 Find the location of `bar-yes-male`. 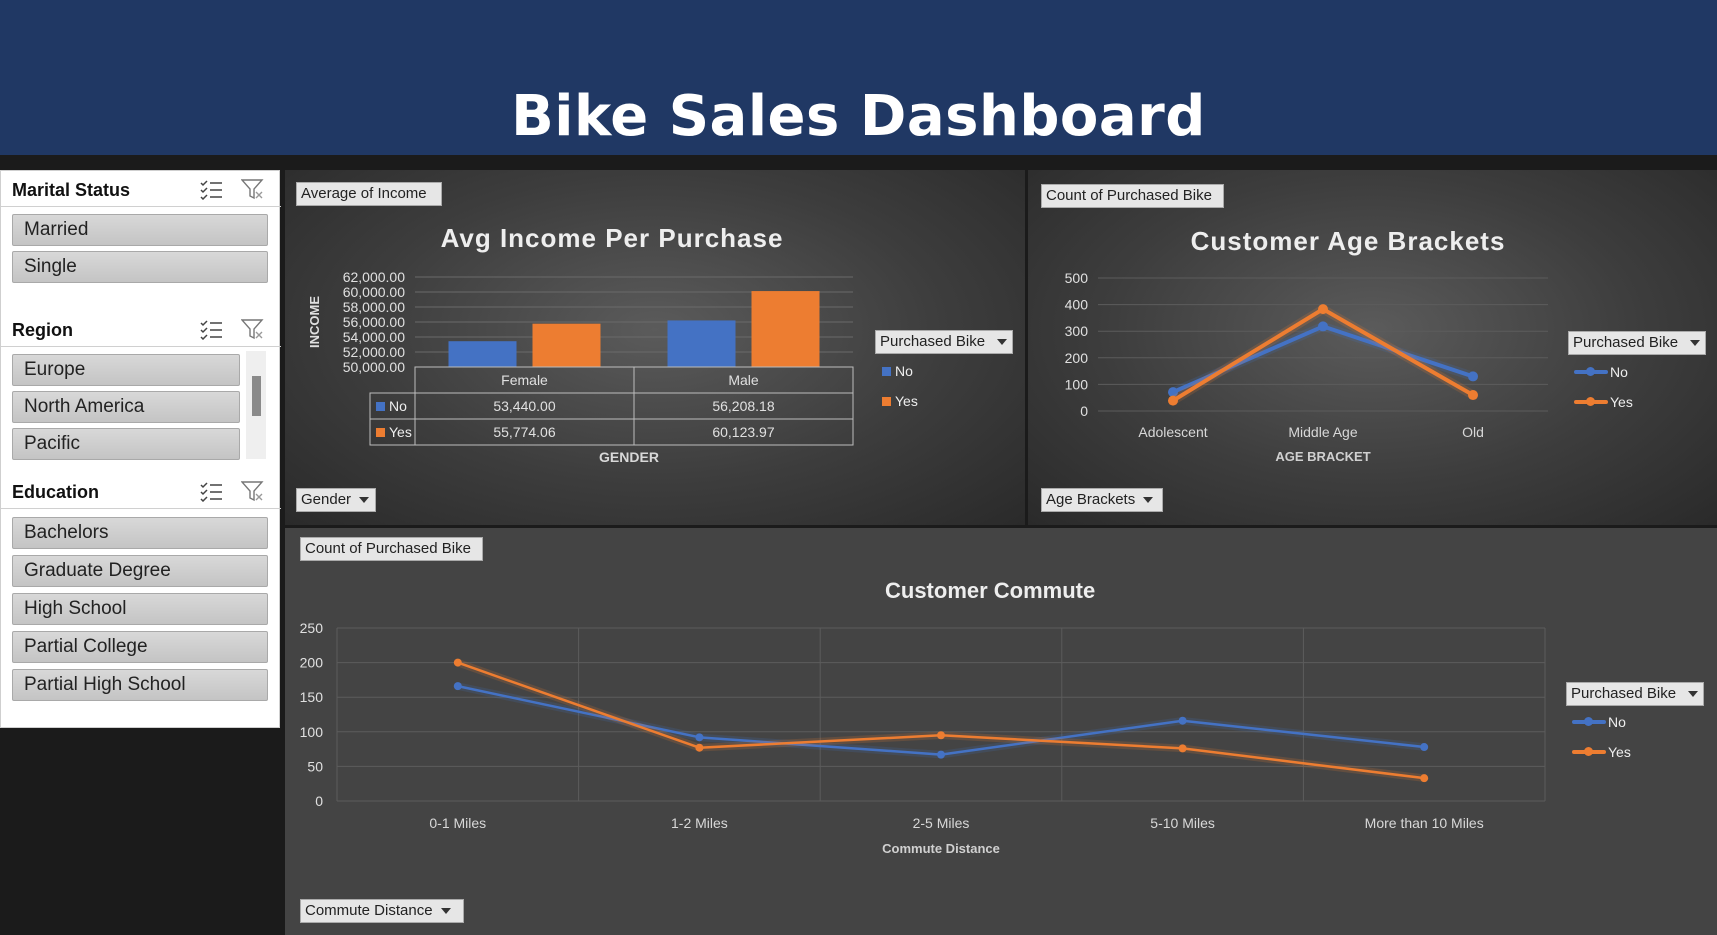

bar-yes-male is located at coordinates (785, 329).